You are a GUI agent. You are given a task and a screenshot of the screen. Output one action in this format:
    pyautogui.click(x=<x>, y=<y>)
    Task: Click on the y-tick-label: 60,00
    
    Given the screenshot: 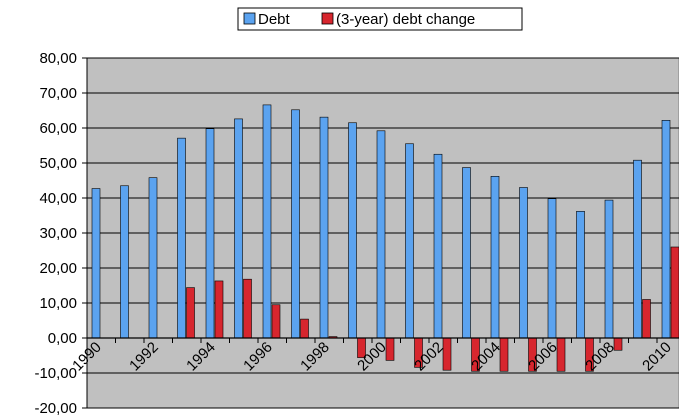 What is the action you would take?
    pyautogui.click(x=58, y=128)
    